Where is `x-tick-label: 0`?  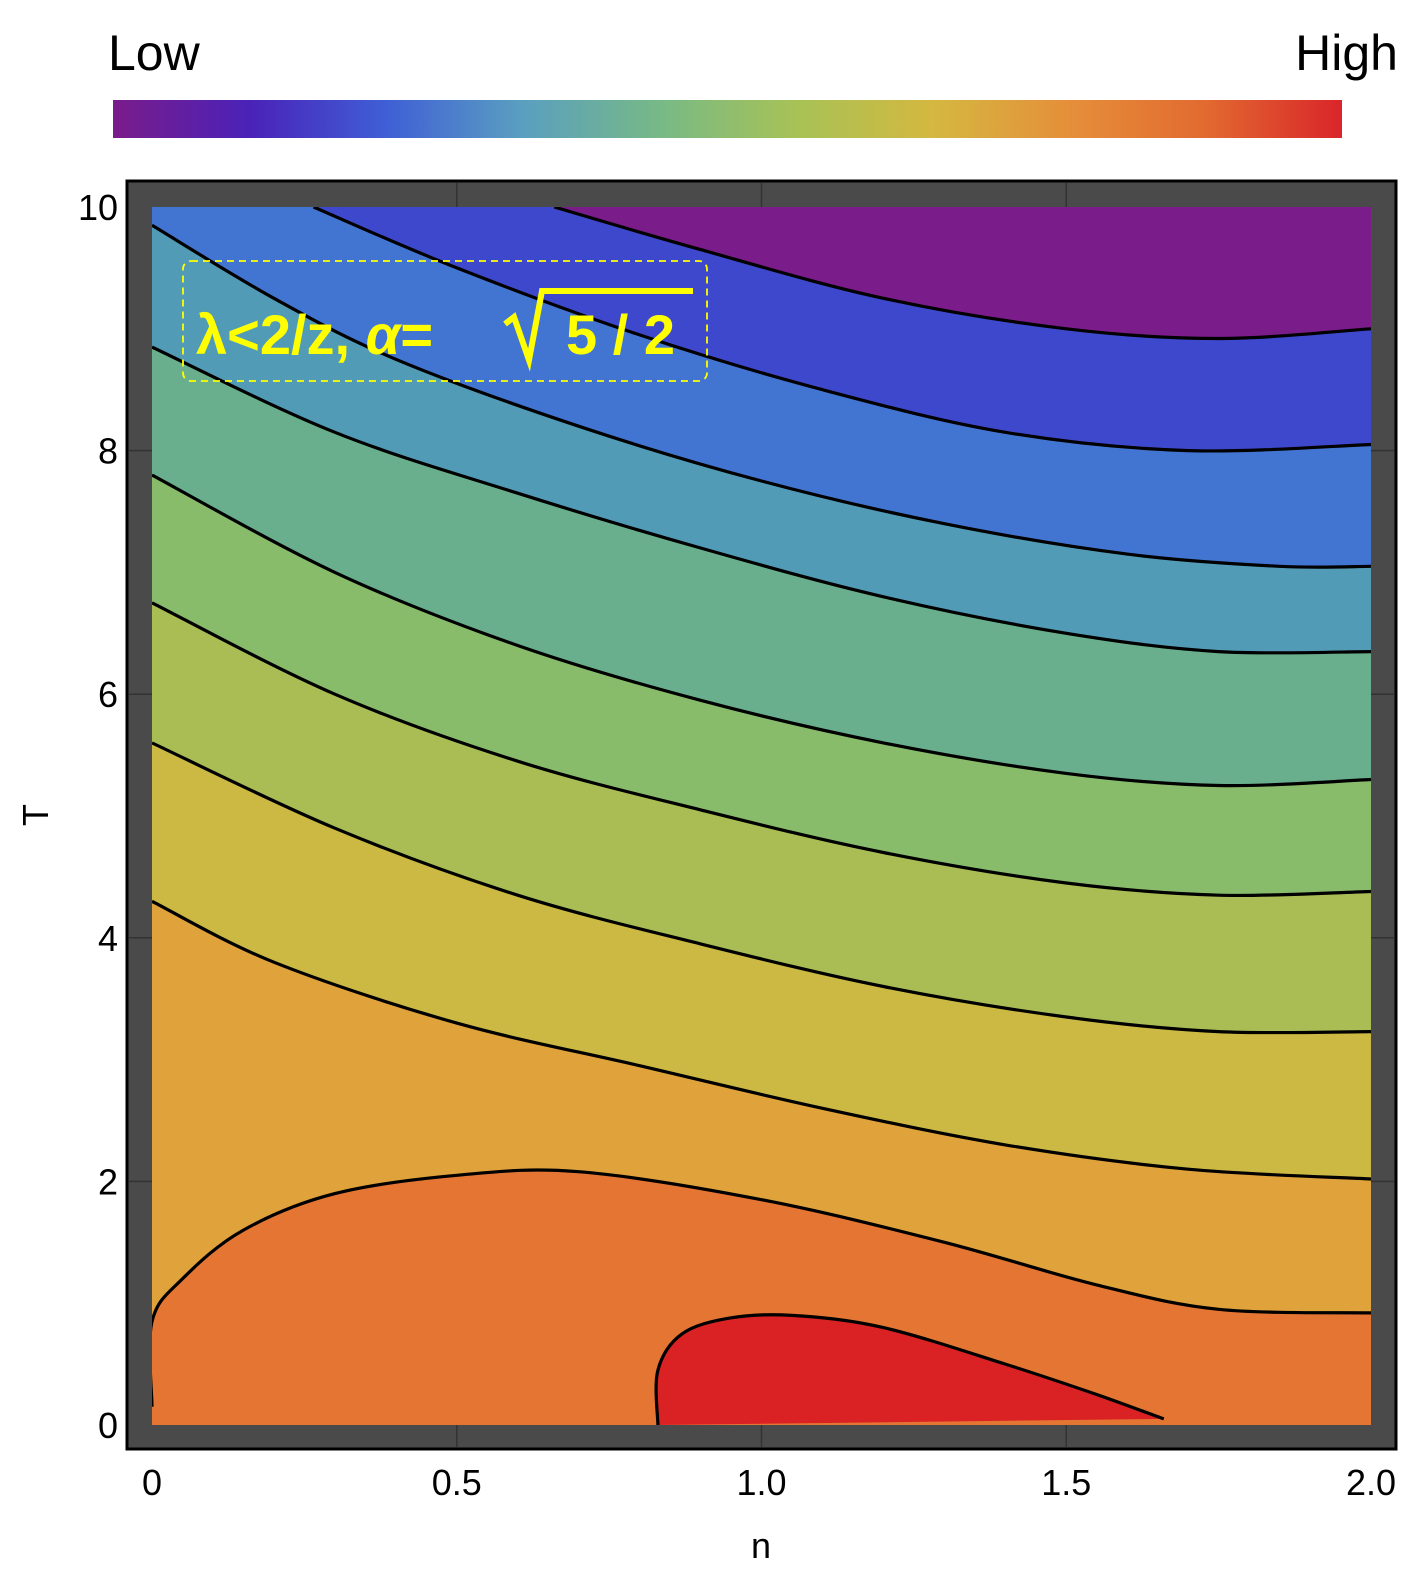 x-tick-label: 0 is located at coordinates (152, 1482).